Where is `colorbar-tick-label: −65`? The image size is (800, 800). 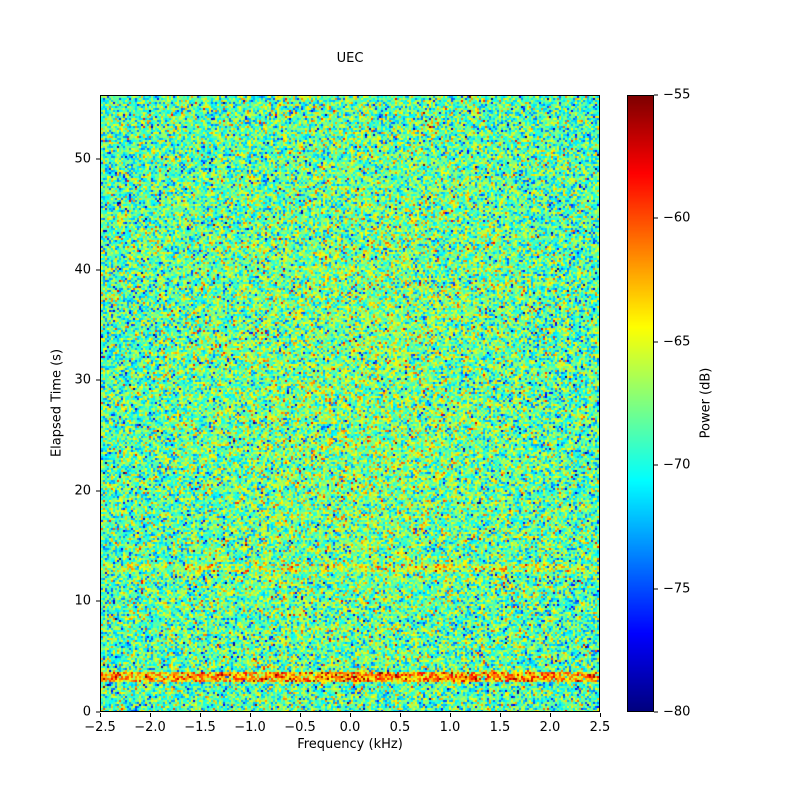 colorbar-tick-label: −65 is located at coordinates (677, 342).